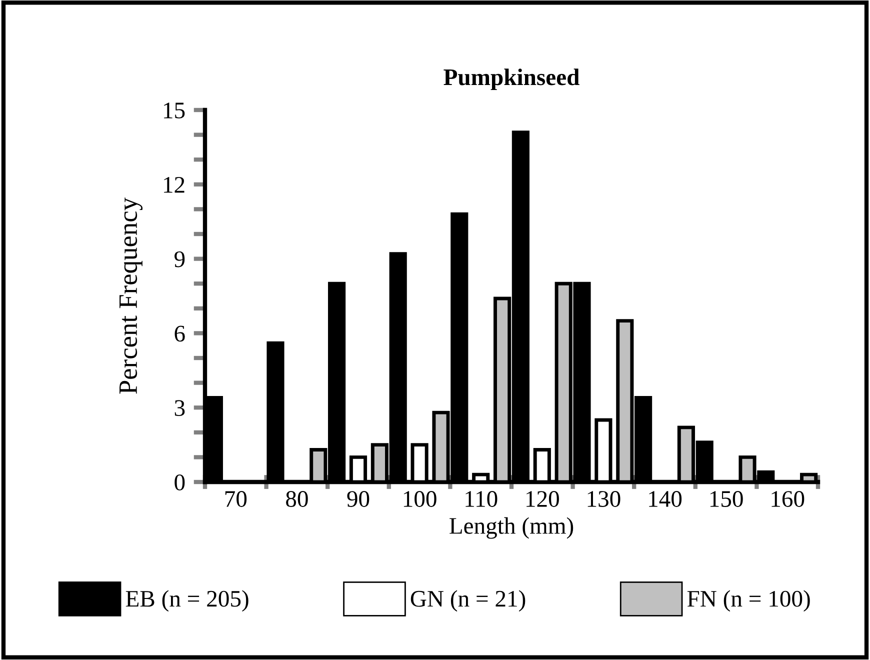 The width and height of the screenshot is (870, 660). Describe the element at coordinates (604, 499) in the screenshot. I see `x-tick-label: 130` at that location.